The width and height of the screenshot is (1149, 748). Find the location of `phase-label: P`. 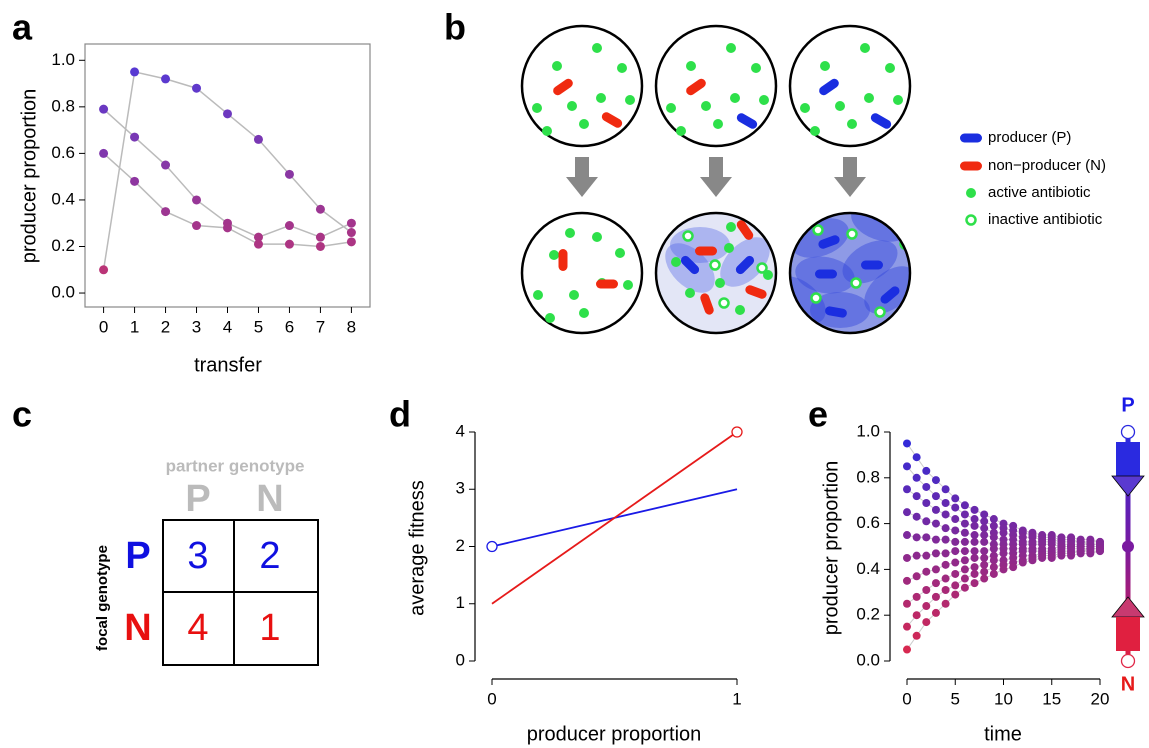

phase-label: P is located at coordinates (1127, 405).